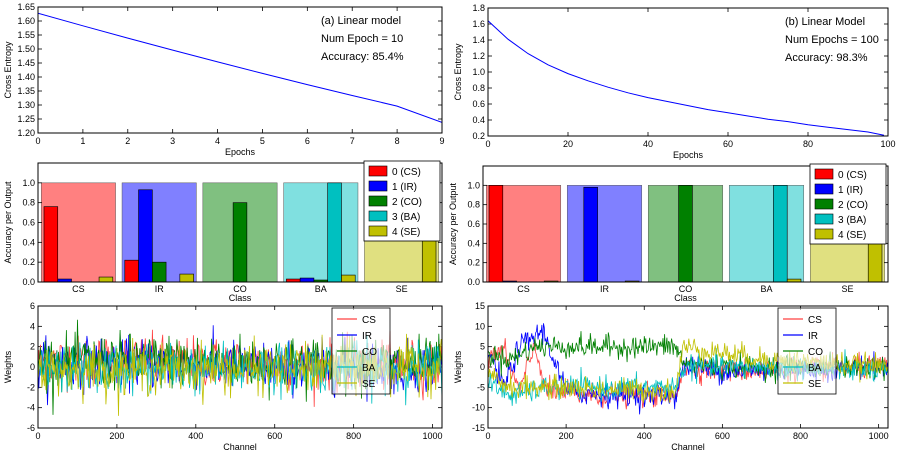 This screenshot has width=904, height=454. I want to click on x-tick-label: 1000, so click(879, 436).